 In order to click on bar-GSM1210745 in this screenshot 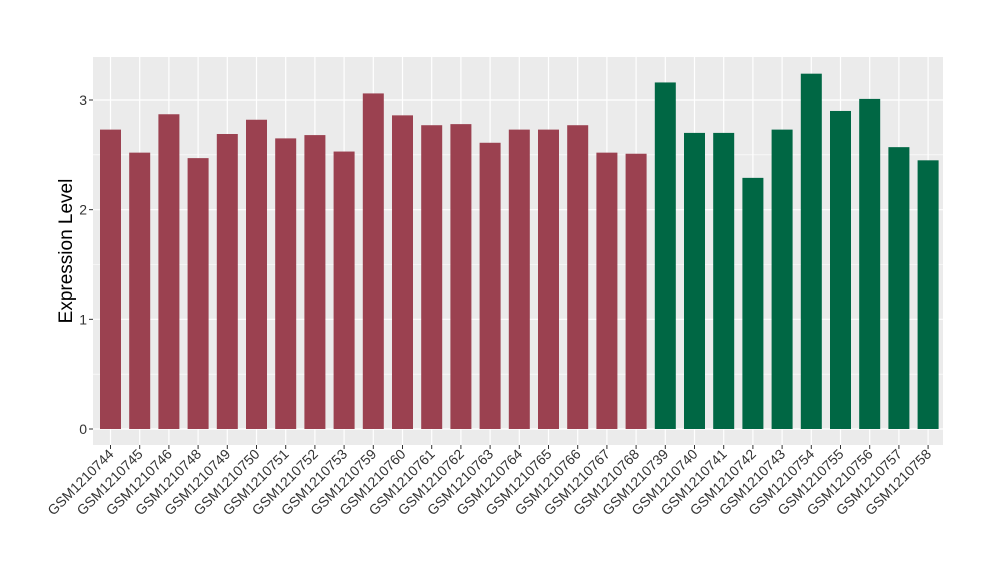, I will do `click(140, 290)`.